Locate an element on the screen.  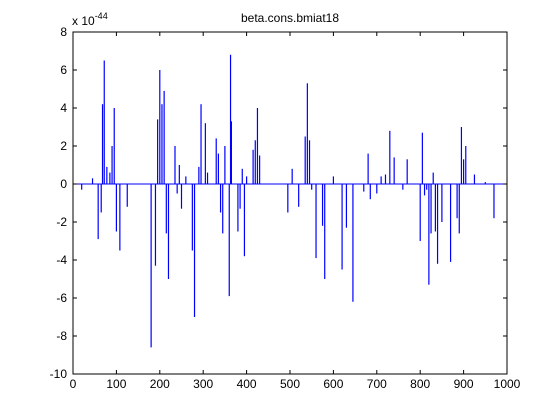
y-tick-label: -4 is located at coordinates (61, 260).